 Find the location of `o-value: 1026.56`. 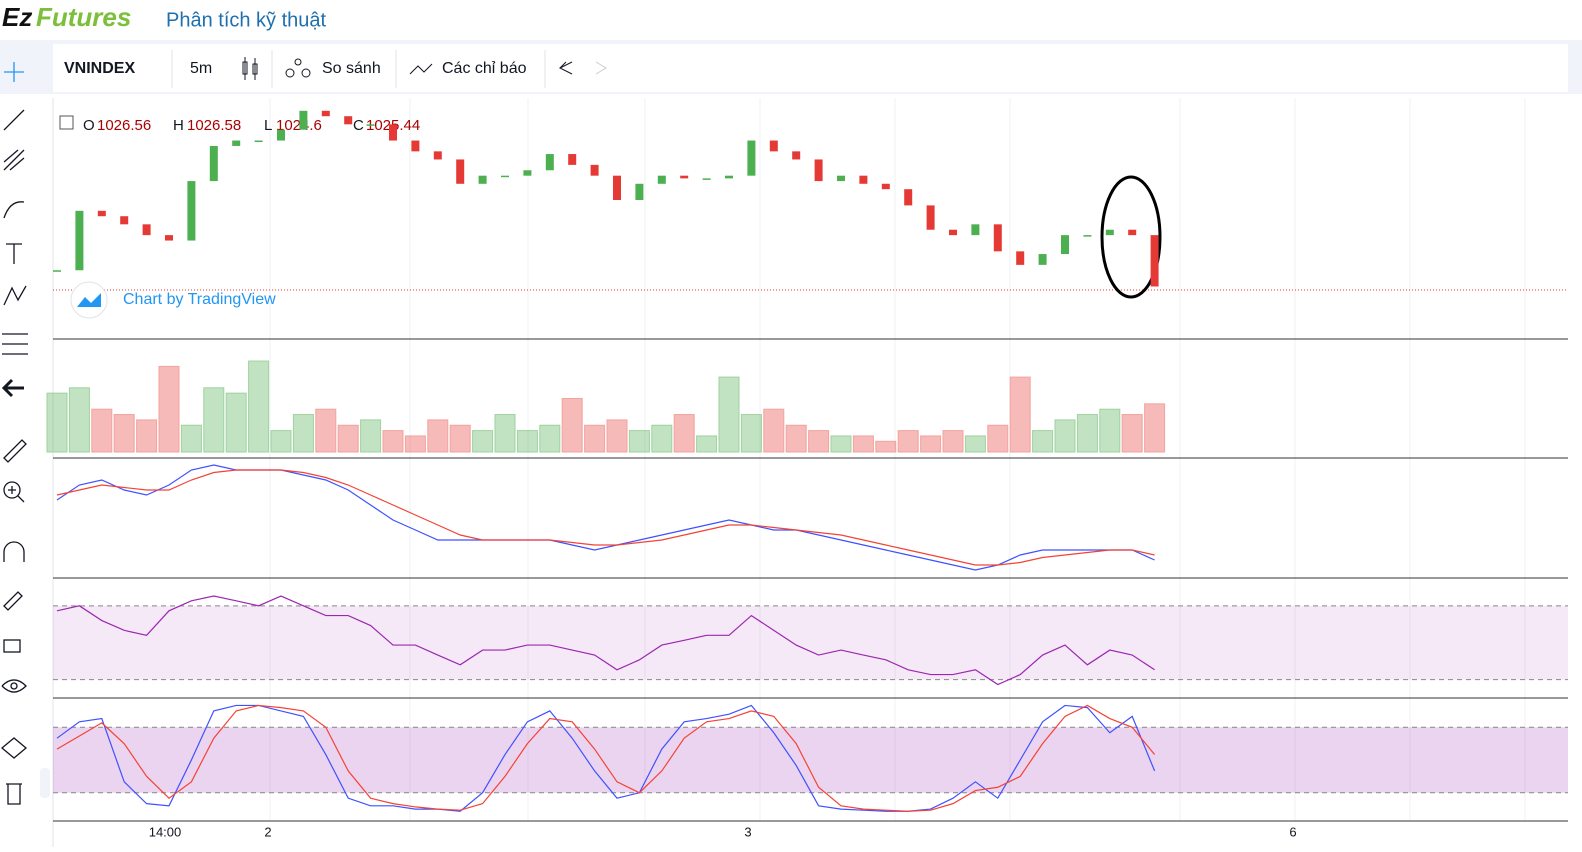

o-value: 1026.56 is located at coordinates (124, 125).